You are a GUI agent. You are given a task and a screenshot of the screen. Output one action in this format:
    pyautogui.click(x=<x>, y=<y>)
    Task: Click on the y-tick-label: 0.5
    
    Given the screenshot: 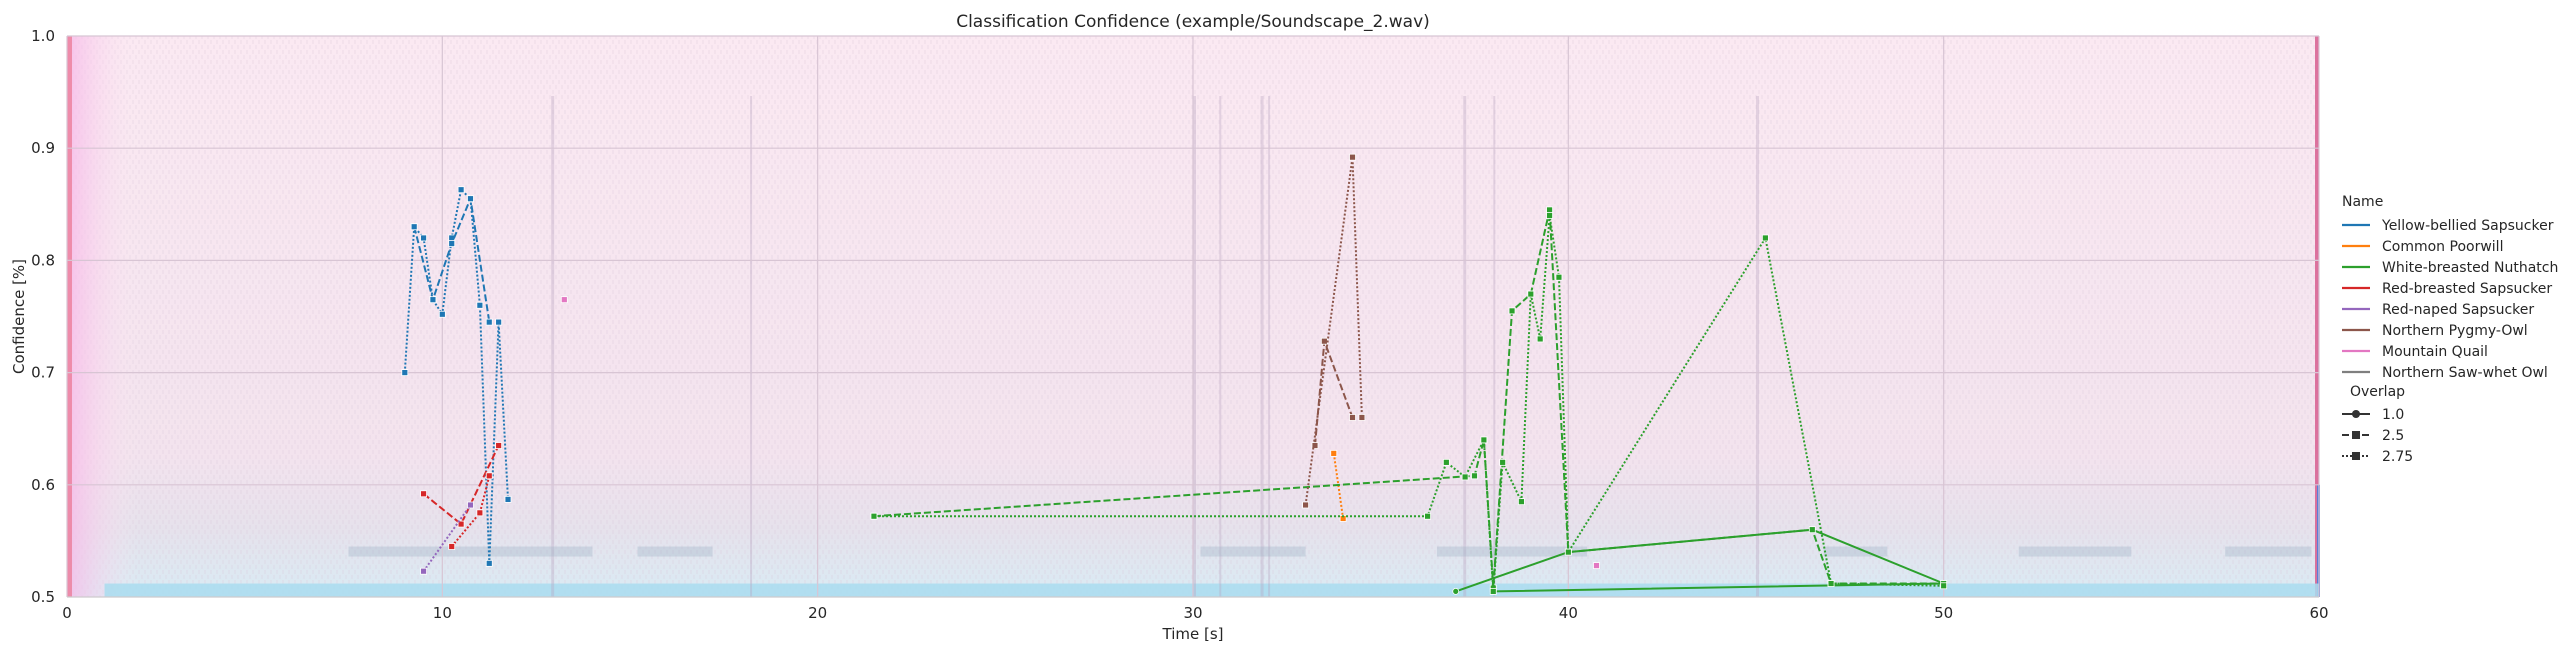 What is the action you would take?
    pyautogui.click(x=43, y=597)
    